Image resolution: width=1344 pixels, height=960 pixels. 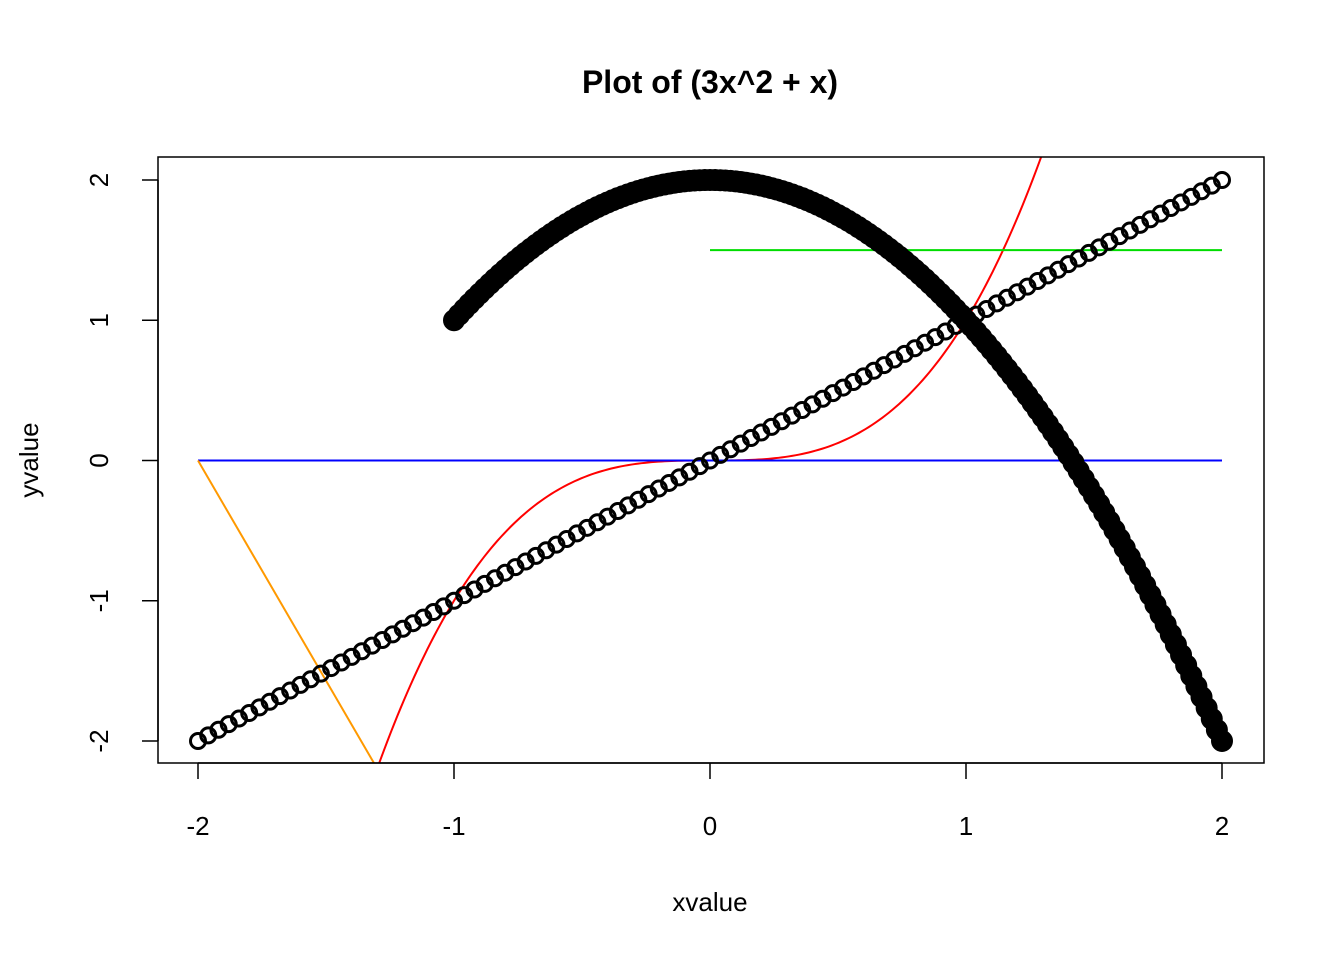 I want to click on y-tick-label: 2, so click(x=99, y=180).